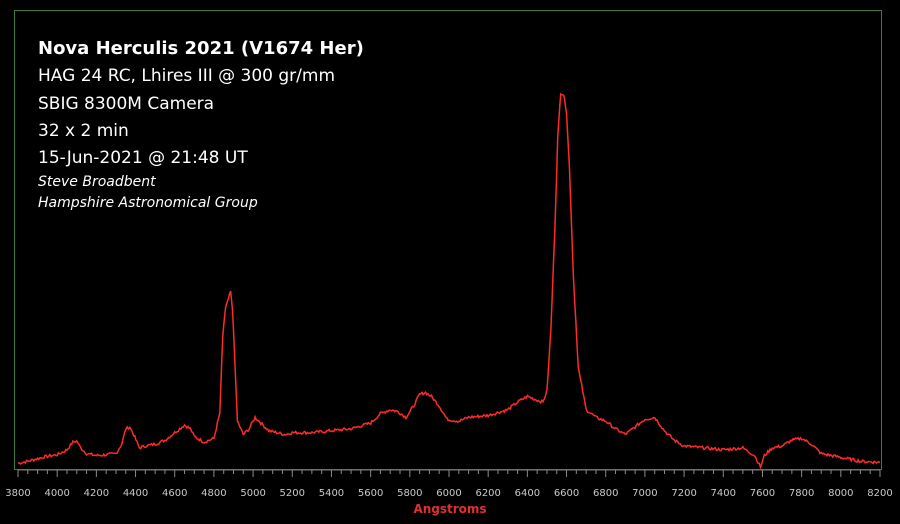  I want to click on annotation-camera: SBIG 8300M Camera, so click(126, 104).